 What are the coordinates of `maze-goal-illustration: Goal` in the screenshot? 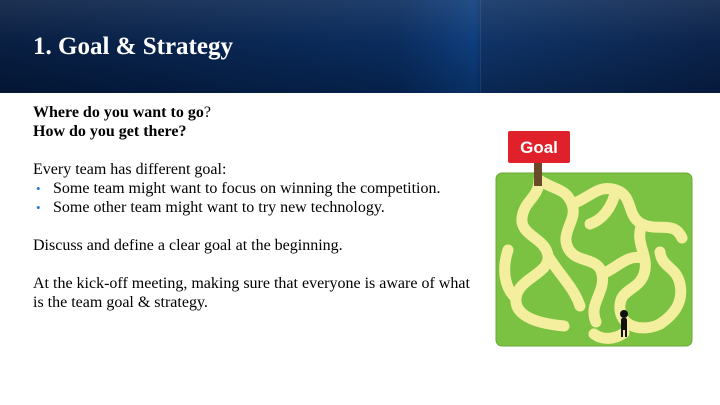 It's located at (594, 239).